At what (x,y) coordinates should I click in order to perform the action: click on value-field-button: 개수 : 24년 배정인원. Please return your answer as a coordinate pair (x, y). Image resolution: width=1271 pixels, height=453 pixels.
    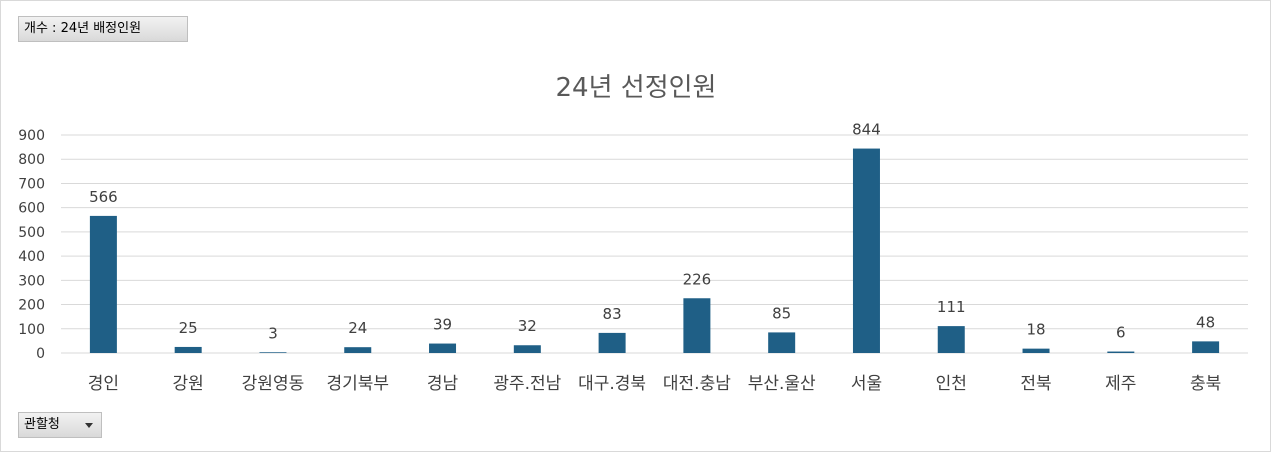
    Looking at the image, I should click on (103, 29).